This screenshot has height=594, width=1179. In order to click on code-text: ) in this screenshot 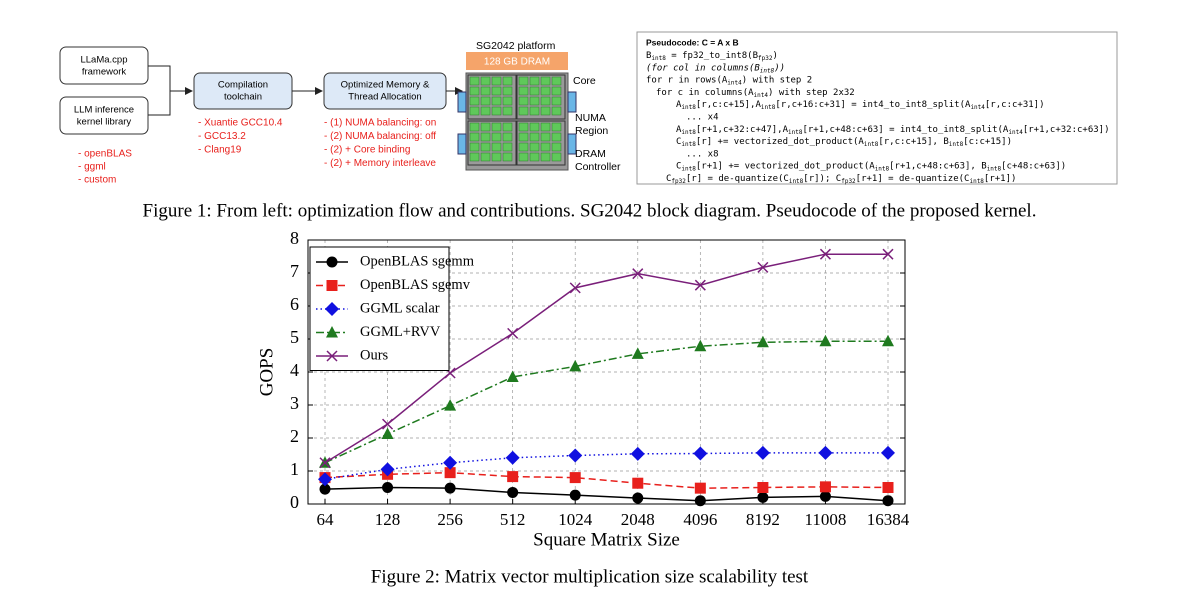, I will do `click(774, 56)`.